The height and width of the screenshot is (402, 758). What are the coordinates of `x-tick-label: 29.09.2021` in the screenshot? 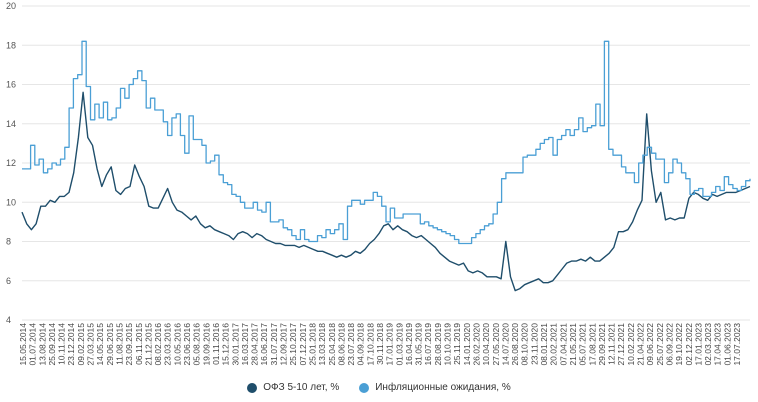 It's located at (602, 344).